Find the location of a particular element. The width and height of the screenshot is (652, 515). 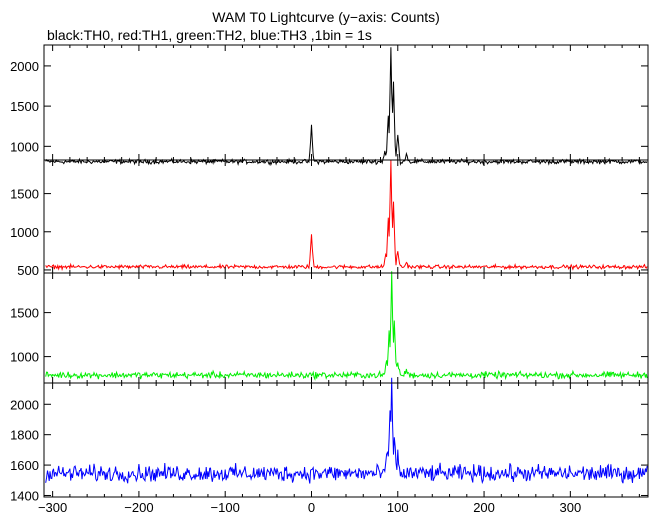

x-tick-label: 100 is located at coordinates (398, 507).